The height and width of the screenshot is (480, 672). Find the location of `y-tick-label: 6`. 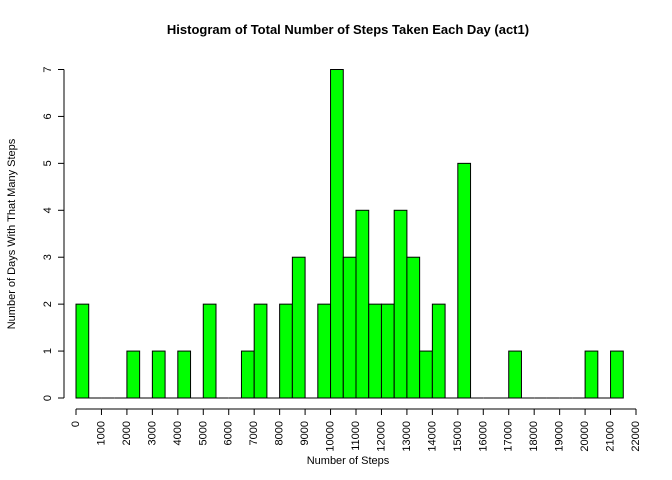

y-tick-label: 6 is located at coordinates (48, 116).